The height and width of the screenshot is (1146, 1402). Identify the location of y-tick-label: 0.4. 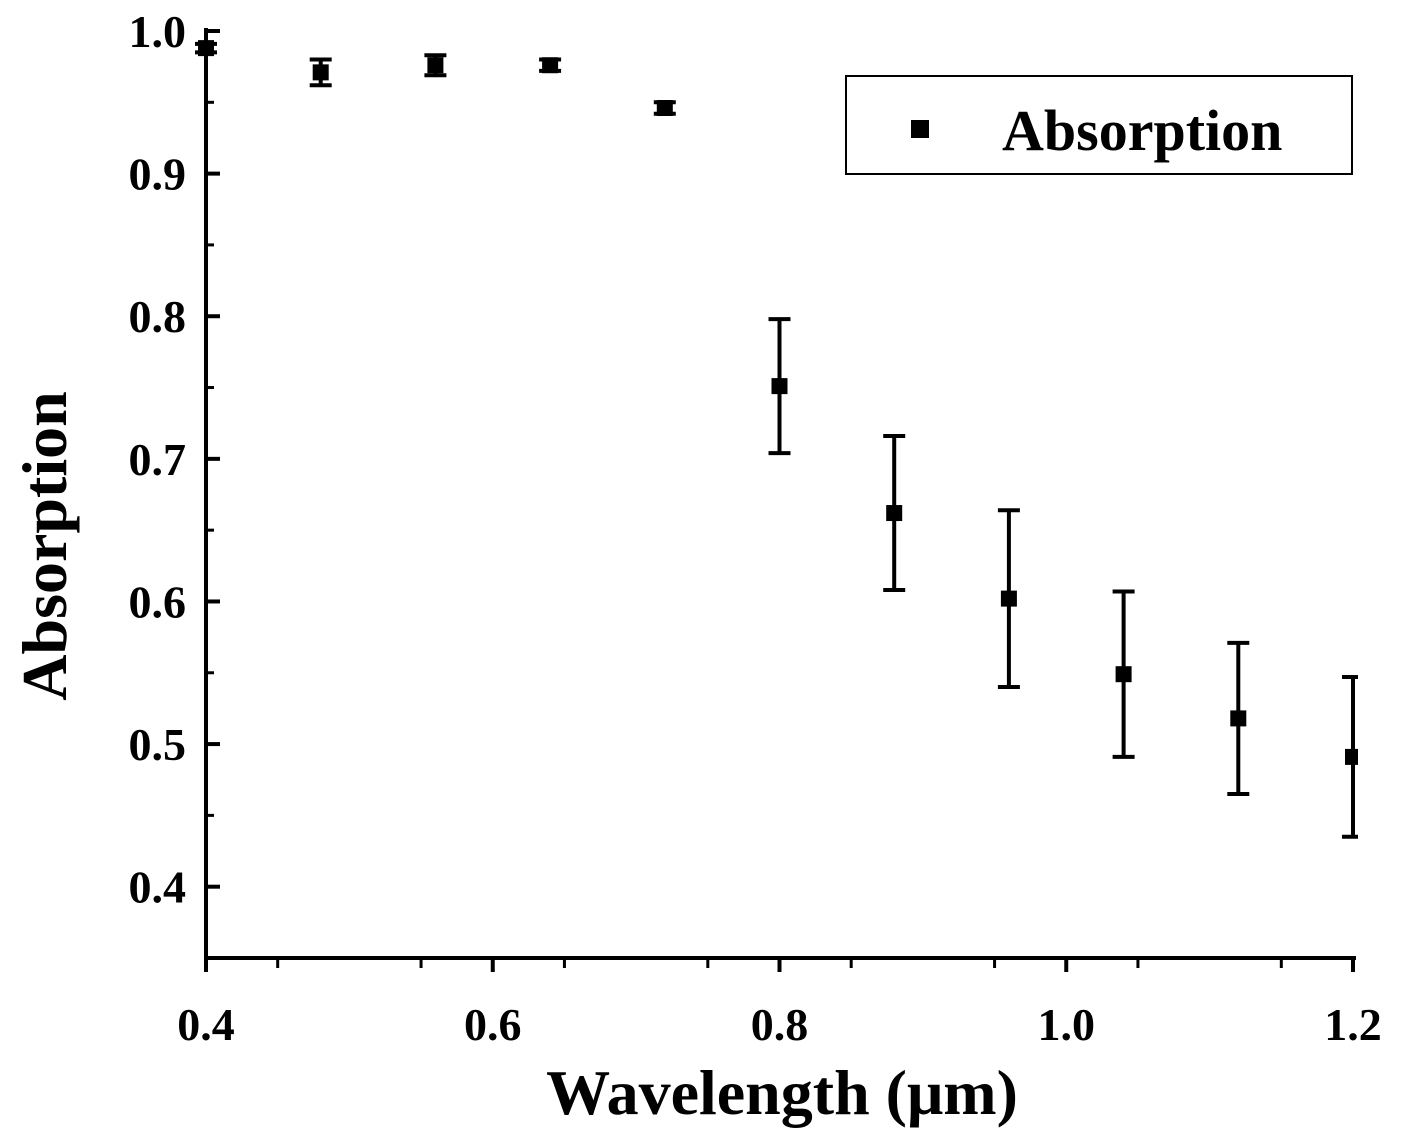
(158, 887).